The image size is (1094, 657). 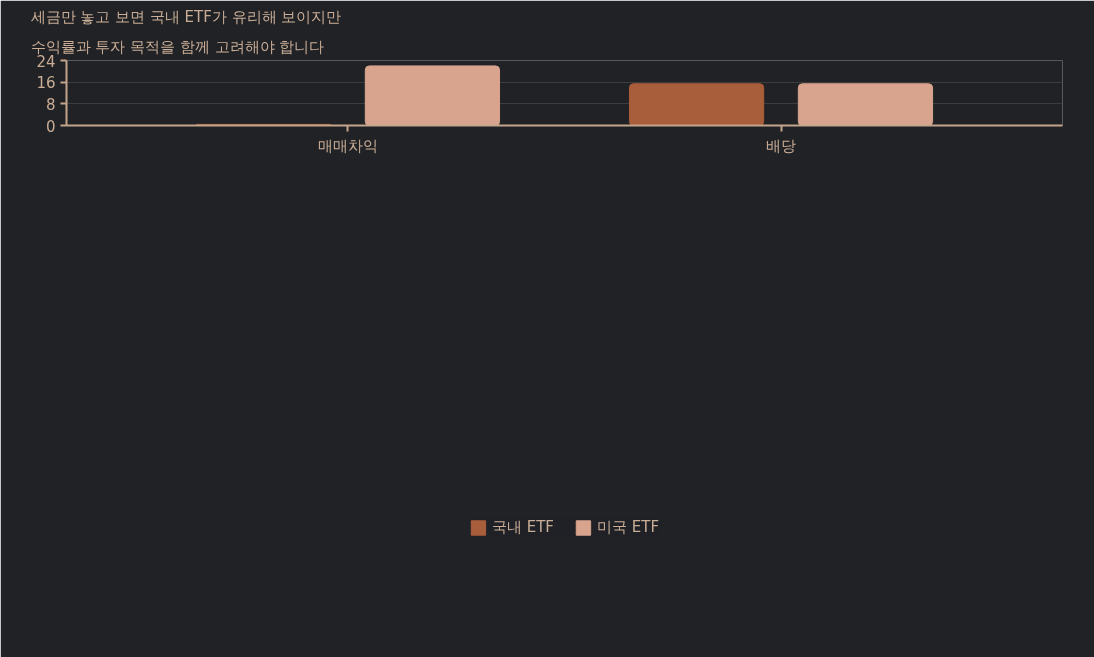 I want to click on y-tick-label: 8, so click(x=50, y=104).